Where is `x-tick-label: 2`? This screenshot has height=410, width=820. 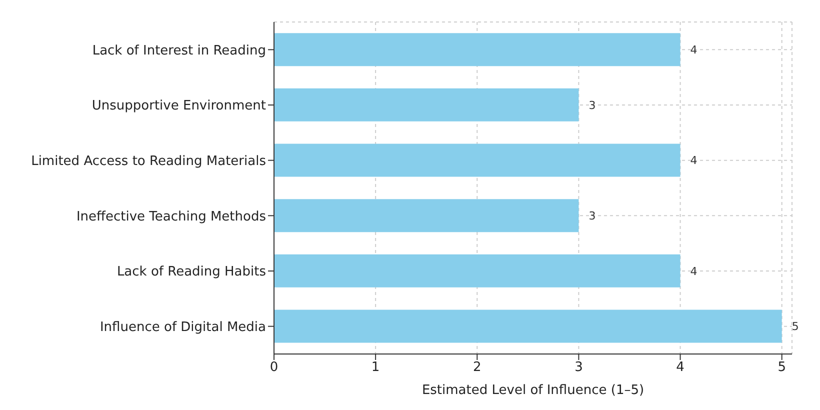 x-tick-label: 2 is located at coordinates (477, 368).